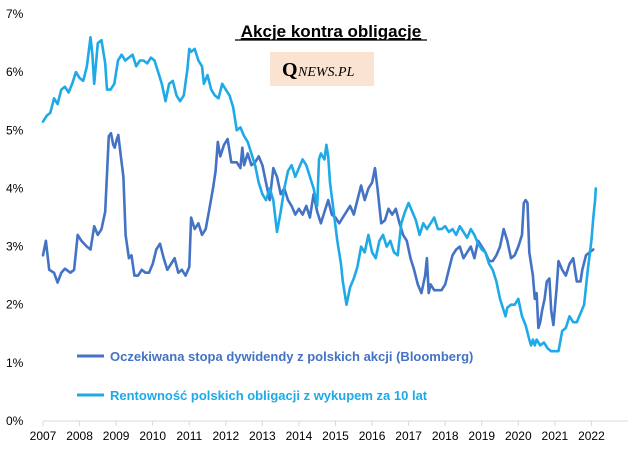 This screenshot has width=643, height=456. What do you see at coordinates (15, 188) in the screenshot?
I see `y-tick-label: 4%` at bounding box center [15, 188].